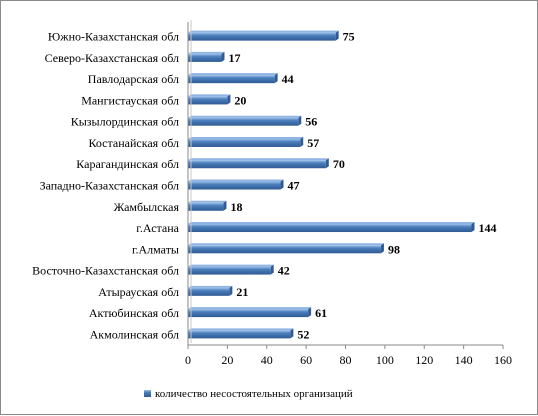 The width and height of the screenshot is (538, 416). What do you see at coordinates (424, 360) in the screenshot?
I see `x-tick-label: 120` at bounding box center [424, 360].